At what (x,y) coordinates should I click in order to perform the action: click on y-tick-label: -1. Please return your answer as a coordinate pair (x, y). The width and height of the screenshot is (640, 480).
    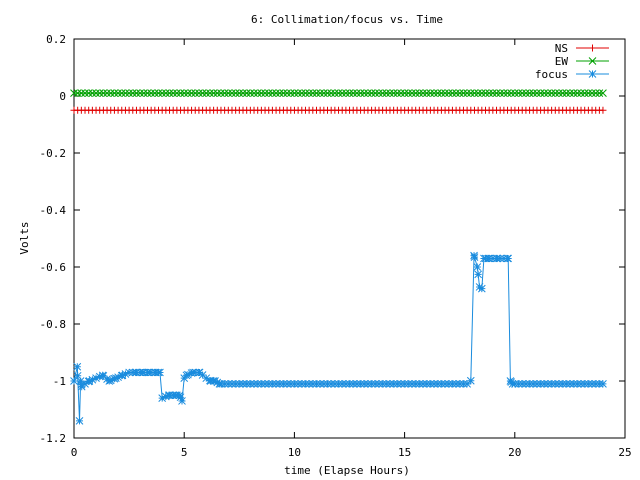
    Looking at the image, I should click on (59, 381).